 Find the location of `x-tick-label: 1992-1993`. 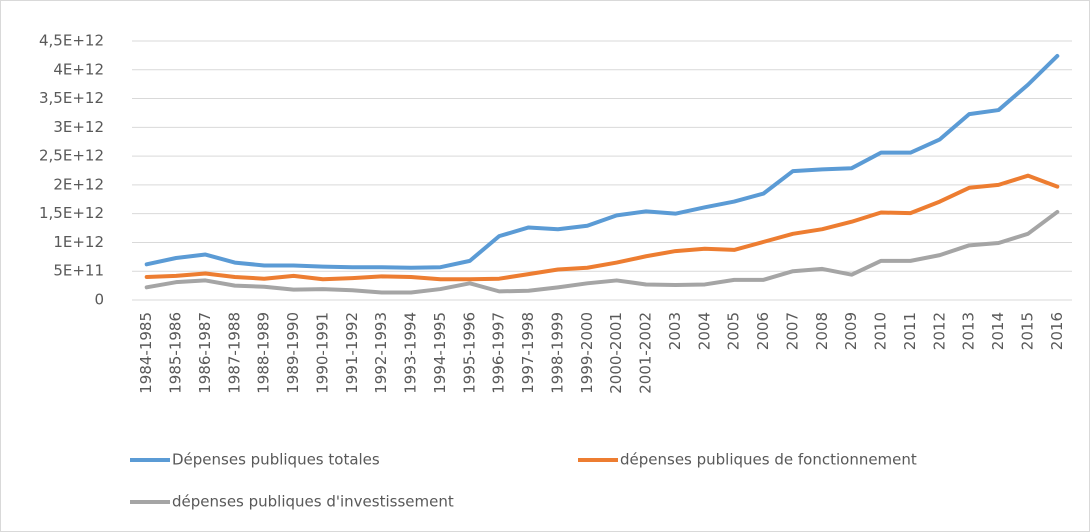

x-tick-label: 1992-1993 is located at coordinates (381, 353).